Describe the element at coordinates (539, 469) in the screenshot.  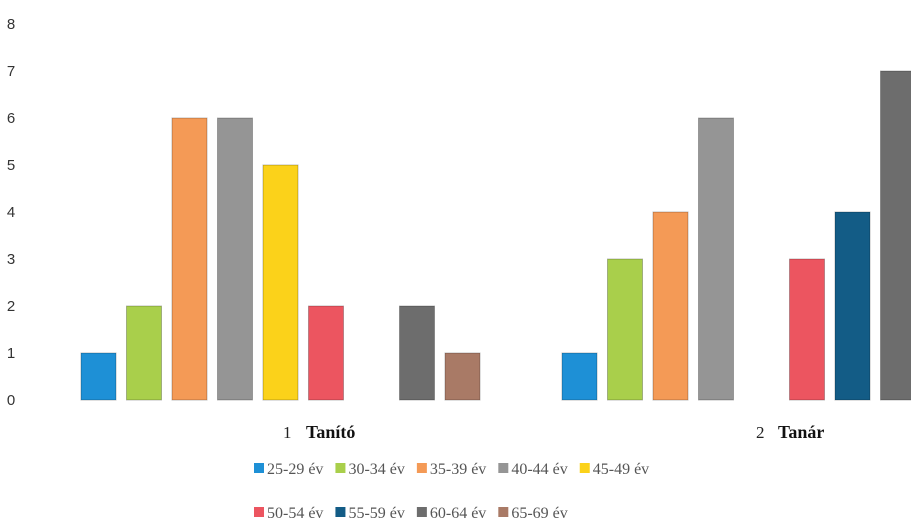
I see `legend-label: 40-44 év` at that location.